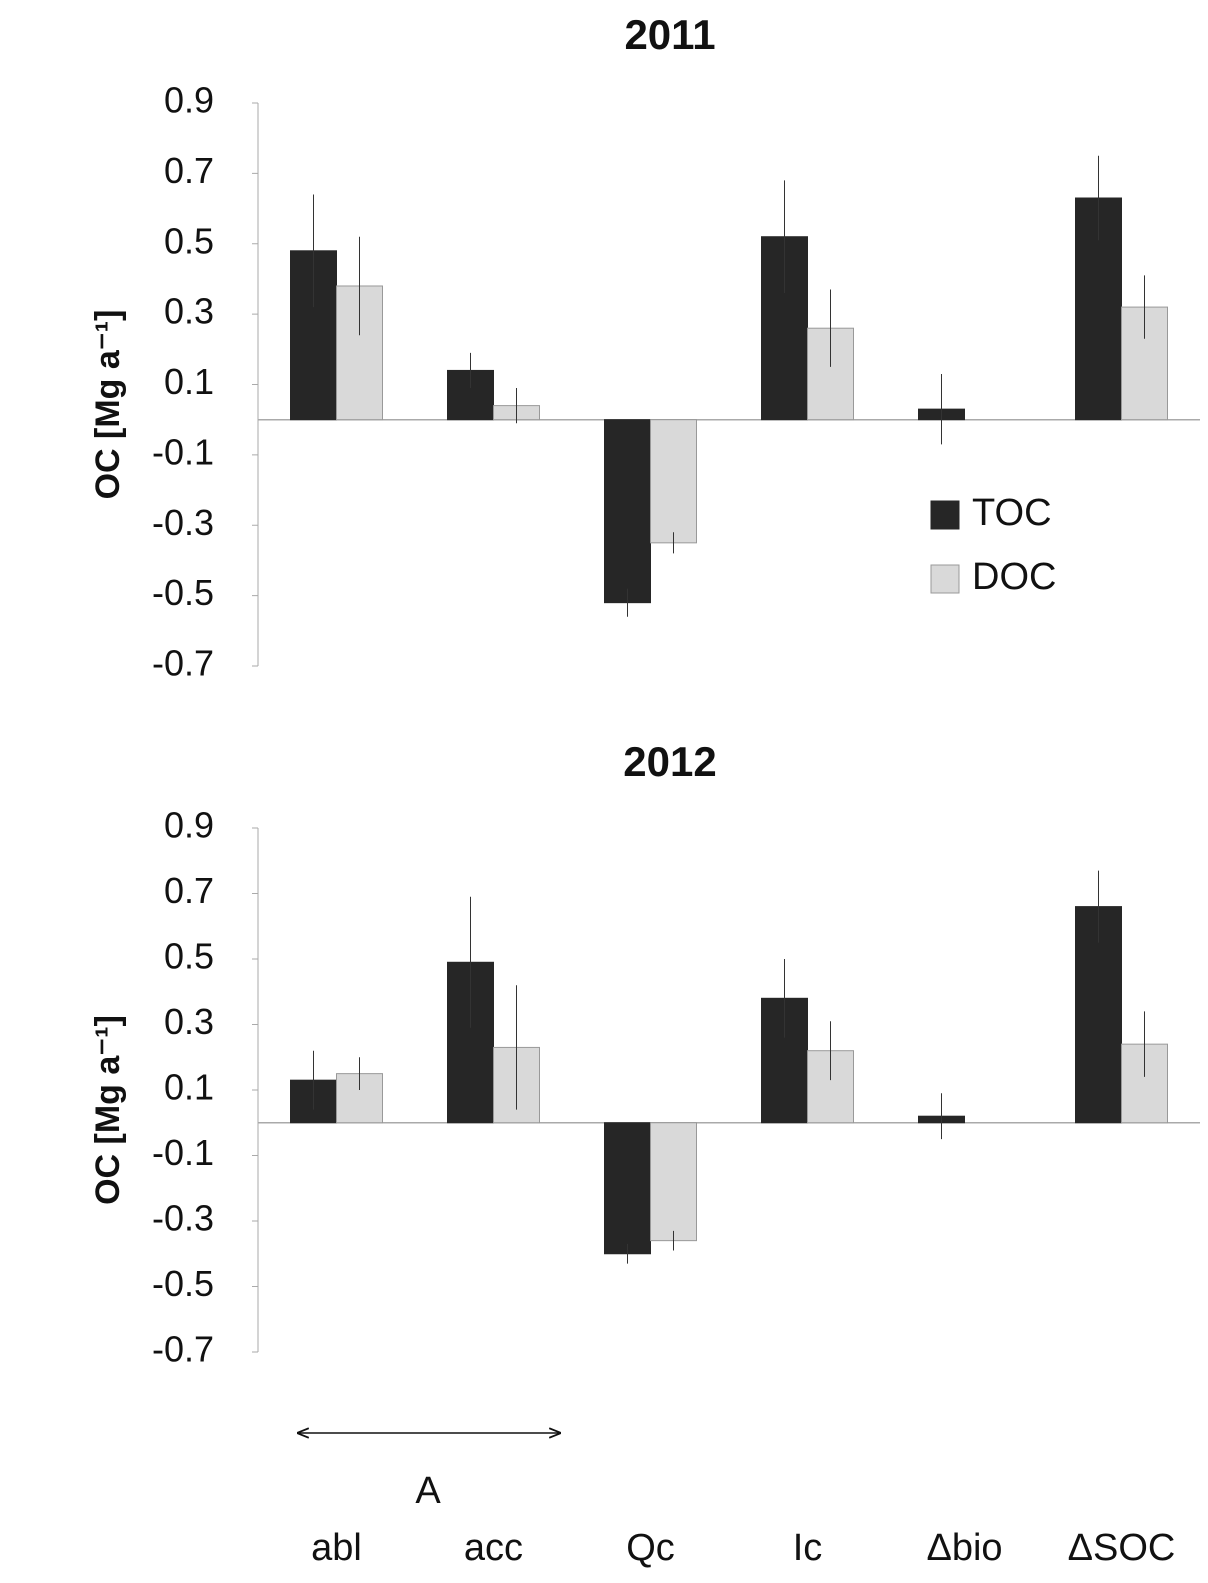  I want to click on x-tick-label: Ic, so click(808, 1548).